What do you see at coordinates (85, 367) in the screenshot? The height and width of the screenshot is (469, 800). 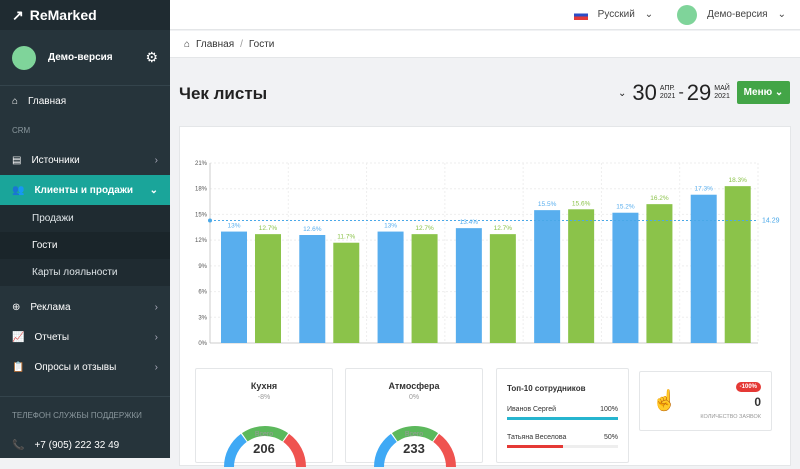 I see `sidebar-item-surveys: 📋 Опросы и отзывы ›` at bounding box center [85, 367].